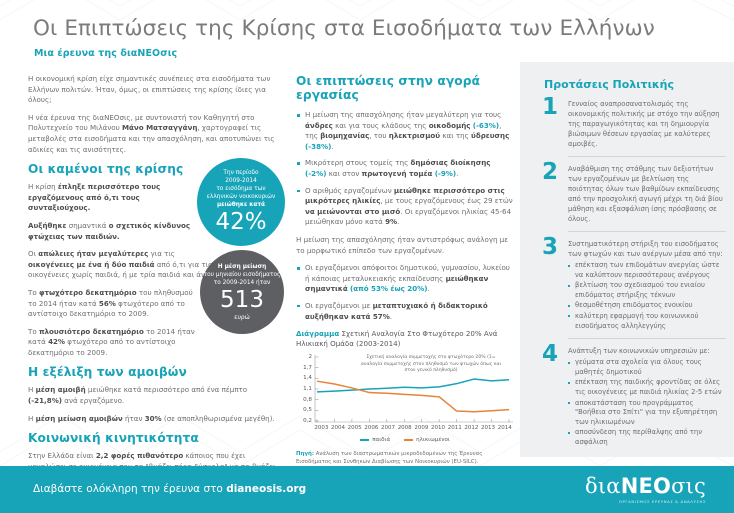 Image resolution: width=734 pixels, height=513 pixels. What do you see at coordinates (471, 428) in the screenshot?
I see `x-tick-label: 2012` at bounding box center [471, 428].